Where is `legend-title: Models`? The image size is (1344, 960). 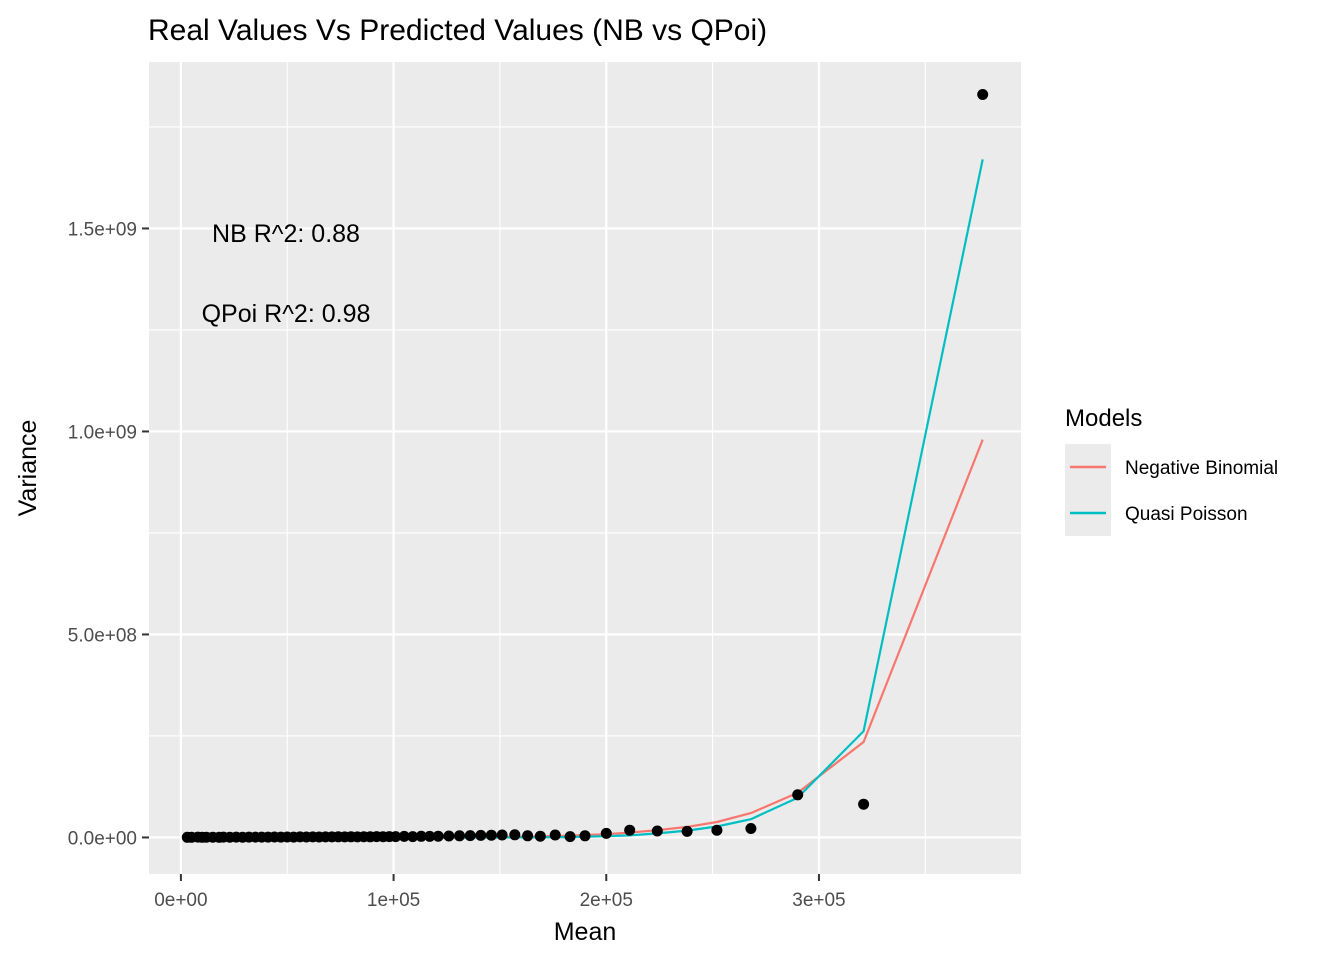
legend-title: Models is located at coordinates (1103, 418).